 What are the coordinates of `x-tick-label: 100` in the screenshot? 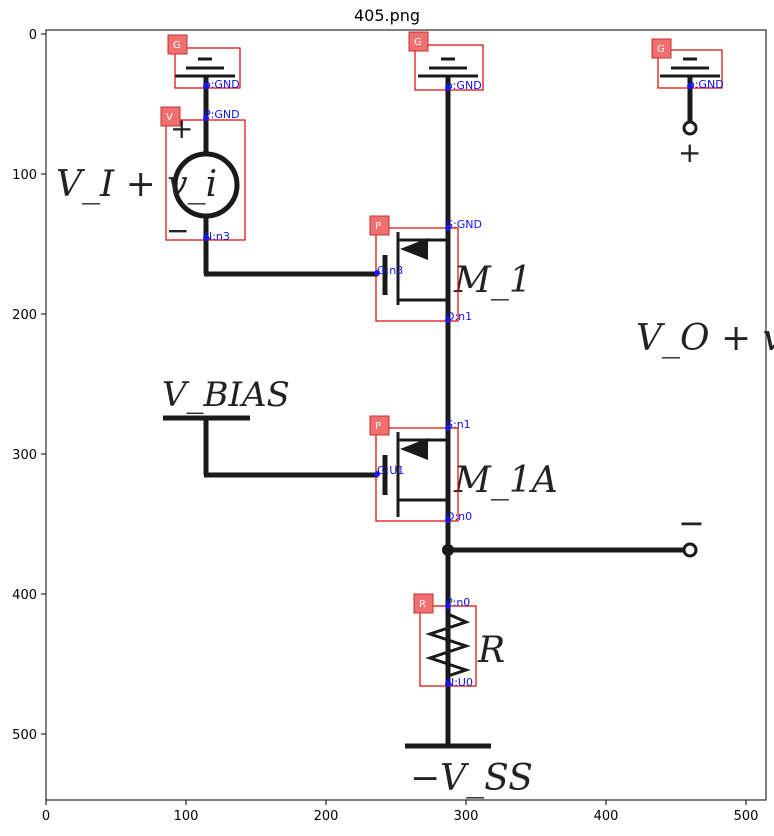 It's located at (186, 816).